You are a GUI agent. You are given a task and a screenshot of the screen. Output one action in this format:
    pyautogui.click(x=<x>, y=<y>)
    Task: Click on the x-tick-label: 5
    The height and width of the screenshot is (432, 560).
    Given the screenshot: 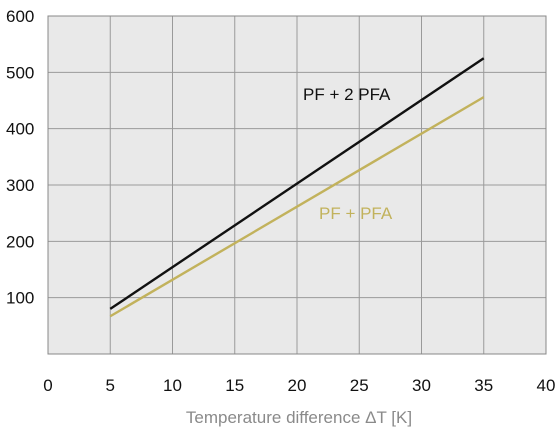 What is the action you would take?
    pyautogui.click(x=110, y=385)
    